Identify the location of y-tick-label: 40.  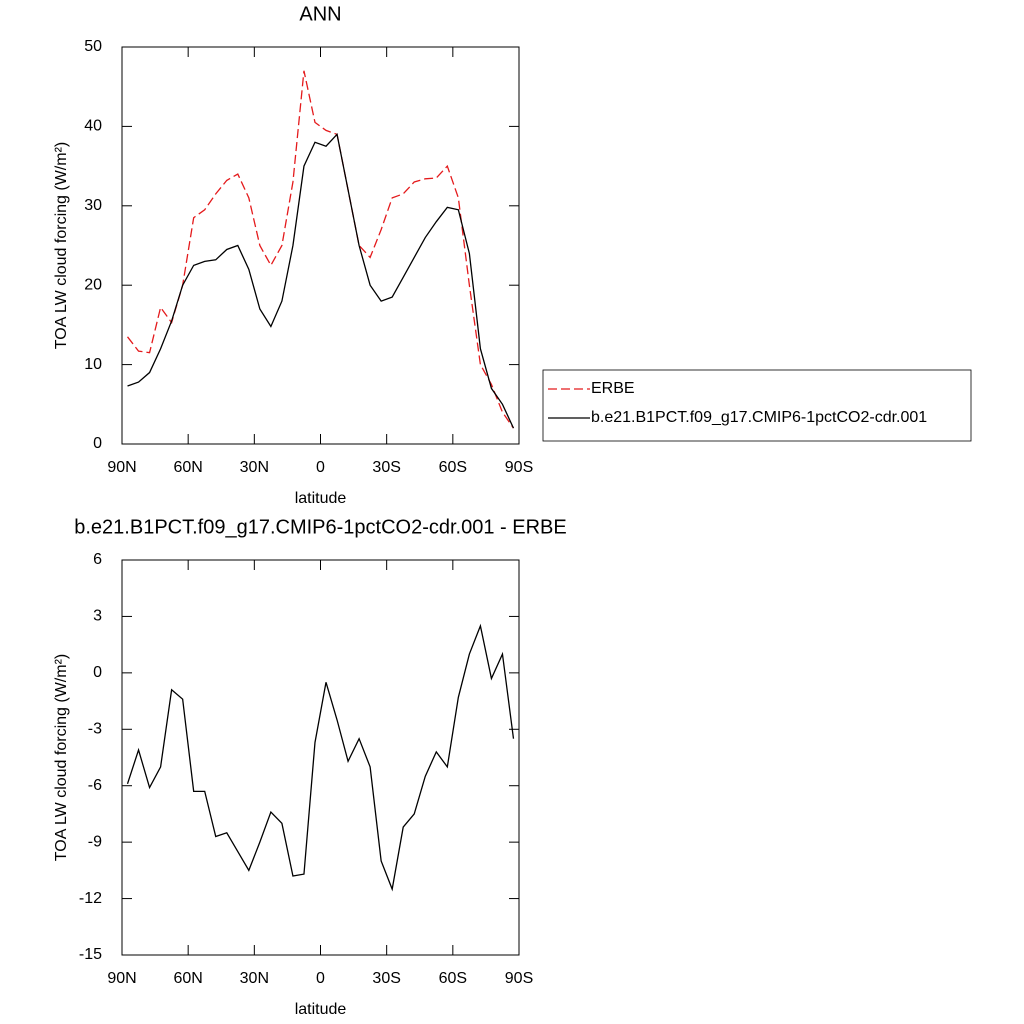
(93, 126).